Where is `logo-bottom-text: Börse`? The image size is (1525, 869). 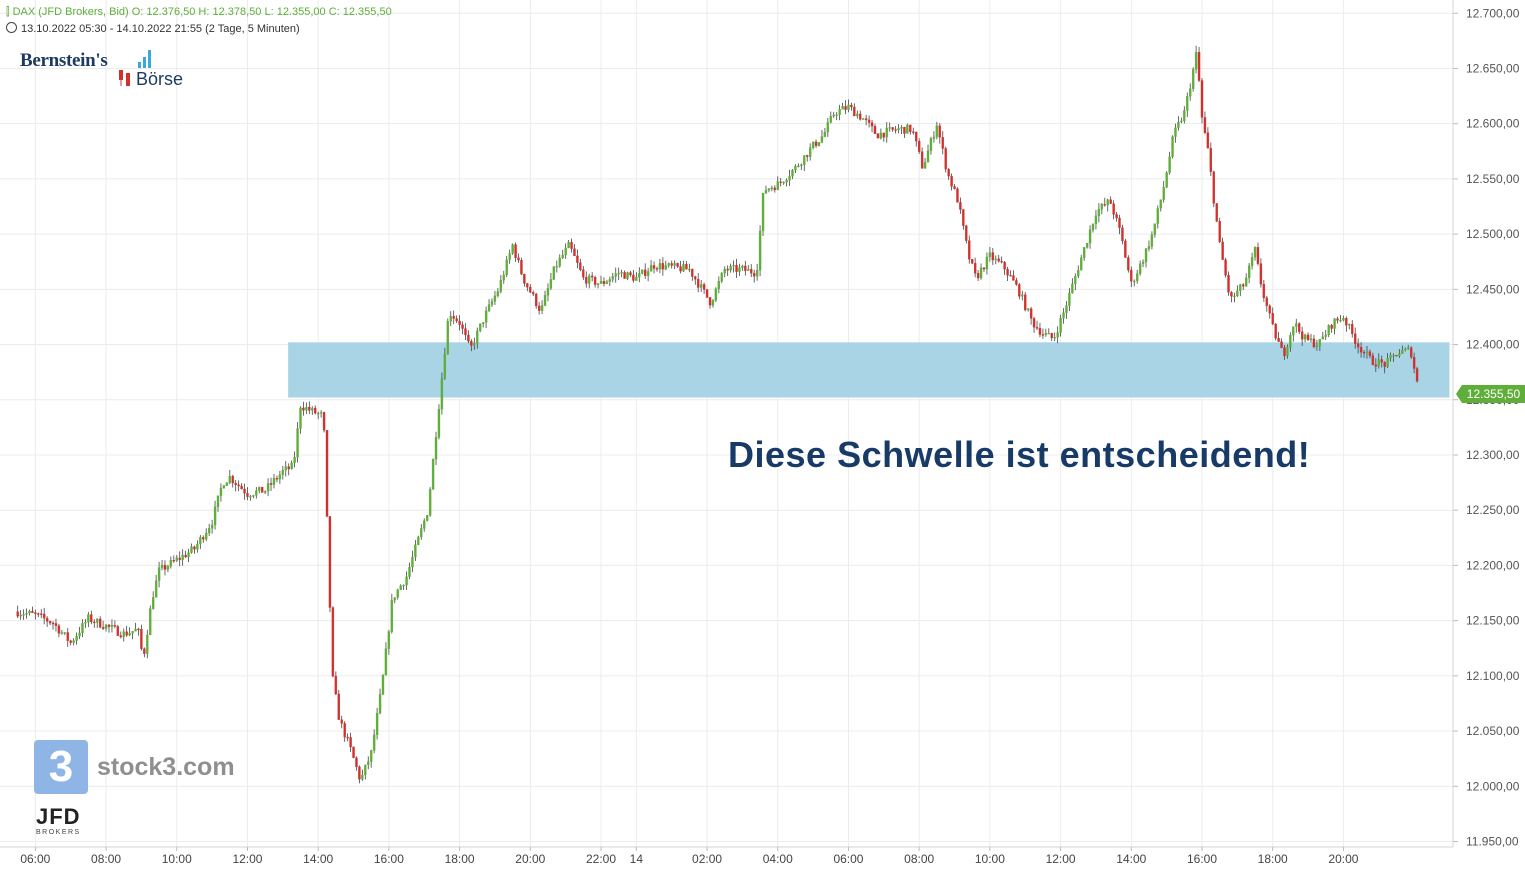 logo-bottom-text: Börse is located at coordinates (160, 79).